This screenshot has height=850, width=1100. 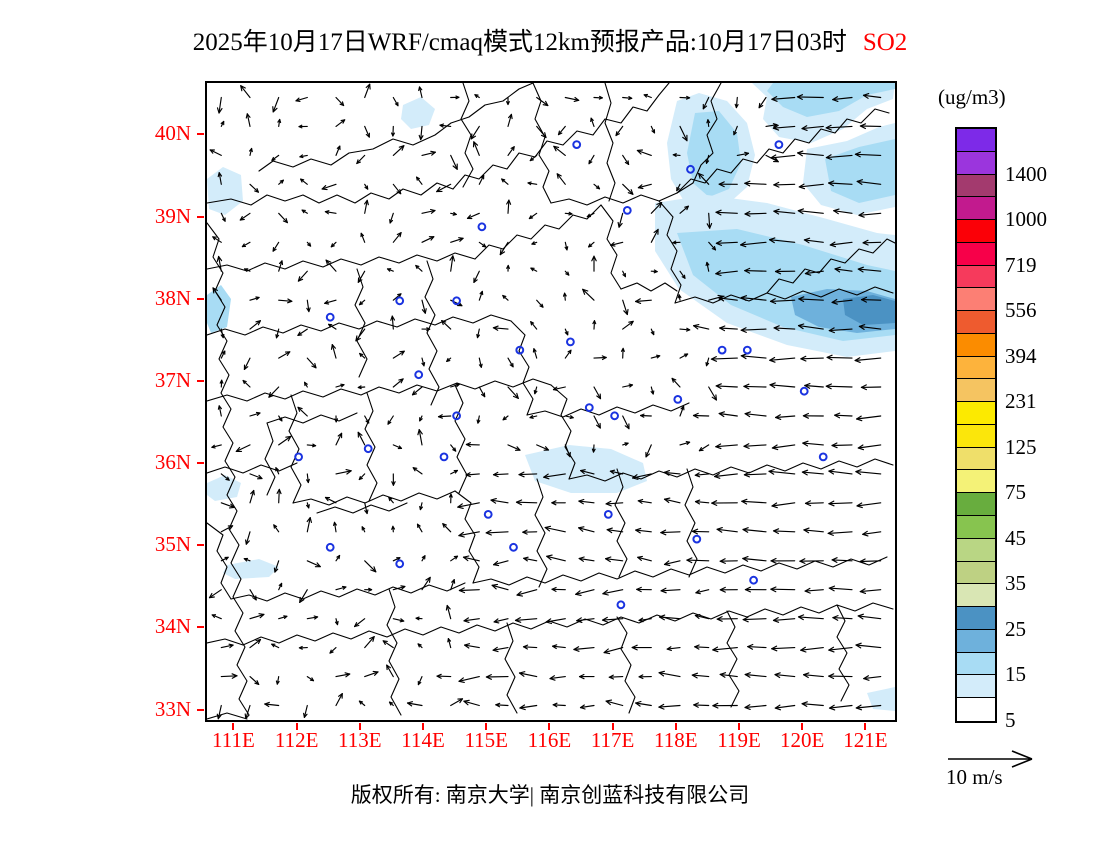 I want to click on copyright-footer: 版权所有: 南京大学| 南京创蓝科技有限公司, so click(x=550, y=795).